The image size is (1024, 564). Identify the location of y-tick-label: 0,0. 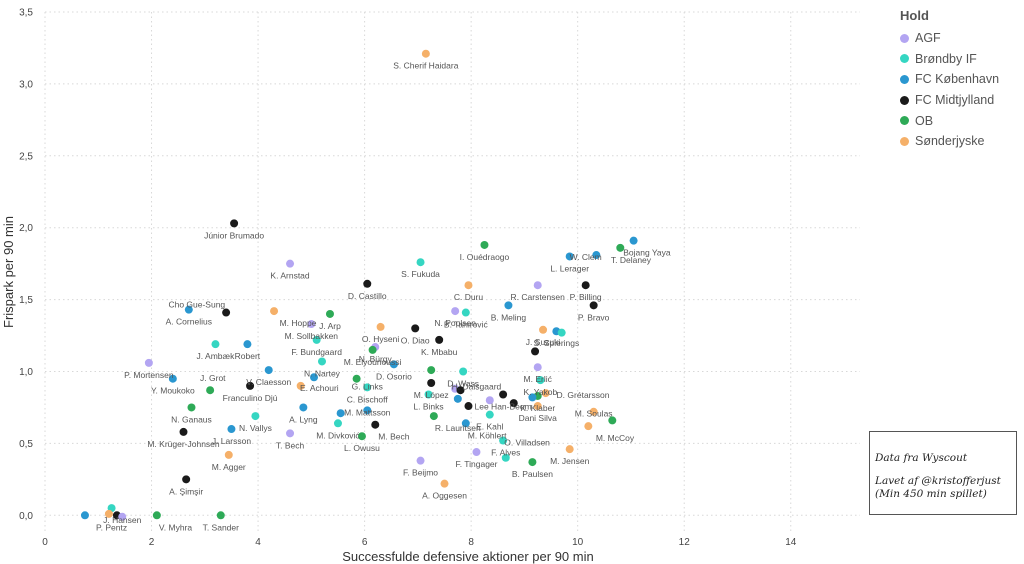
(26, 516).